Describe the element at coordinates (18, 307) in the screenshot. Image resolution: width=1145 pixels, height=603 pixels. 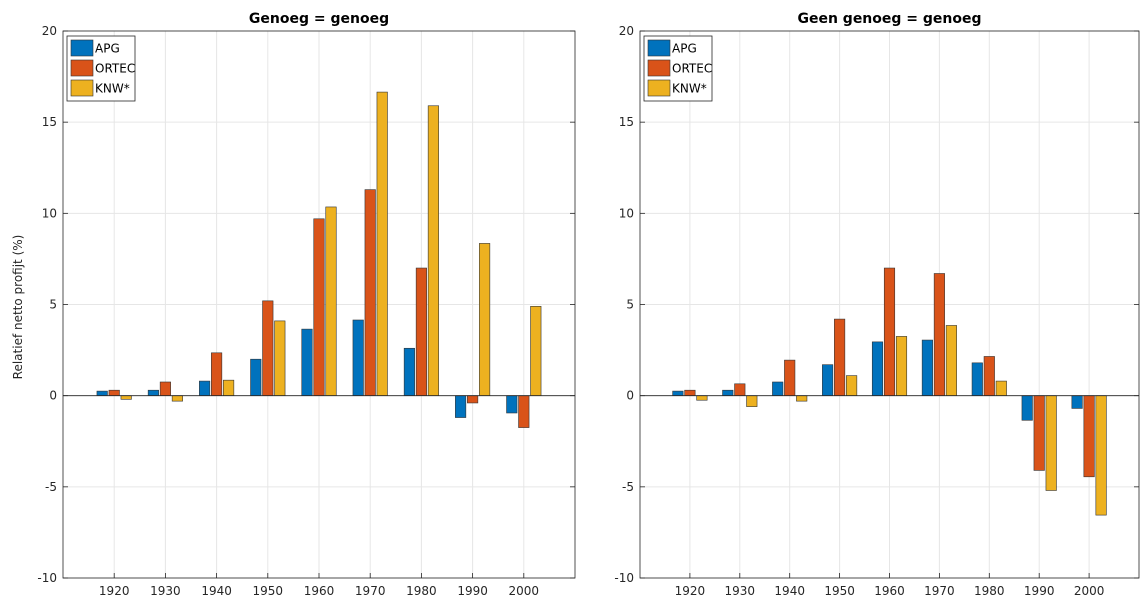
I see `y-axis-label: Relatief netto profijt (%)` at that location.